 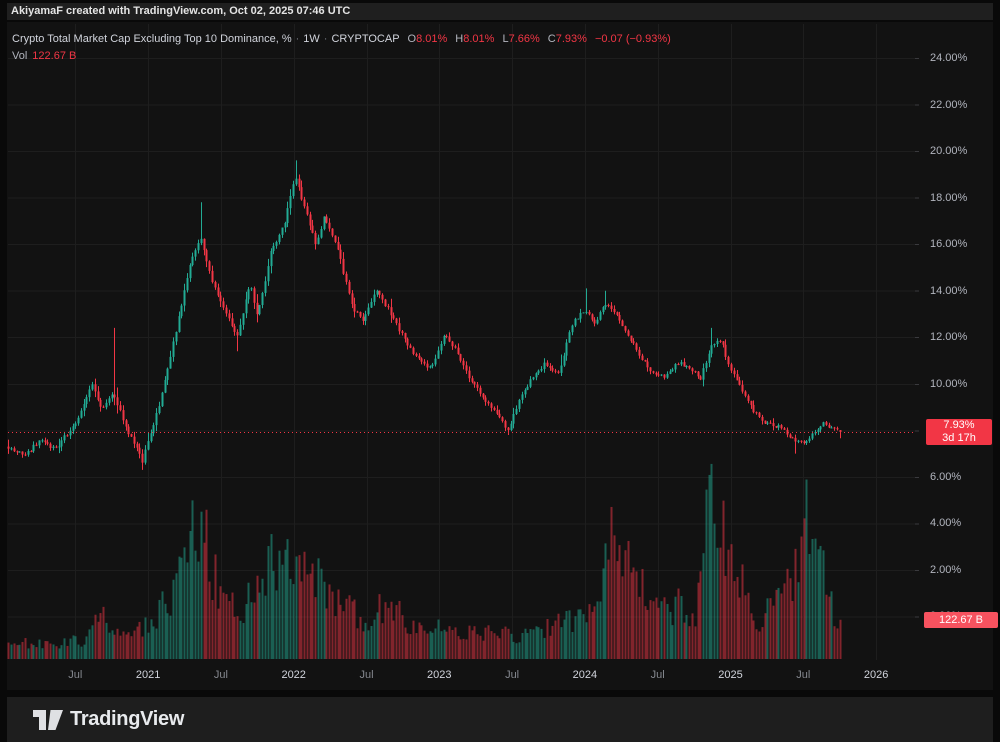 I want to click on price-tick-label: 10.00%, so click(x=949, y=383).